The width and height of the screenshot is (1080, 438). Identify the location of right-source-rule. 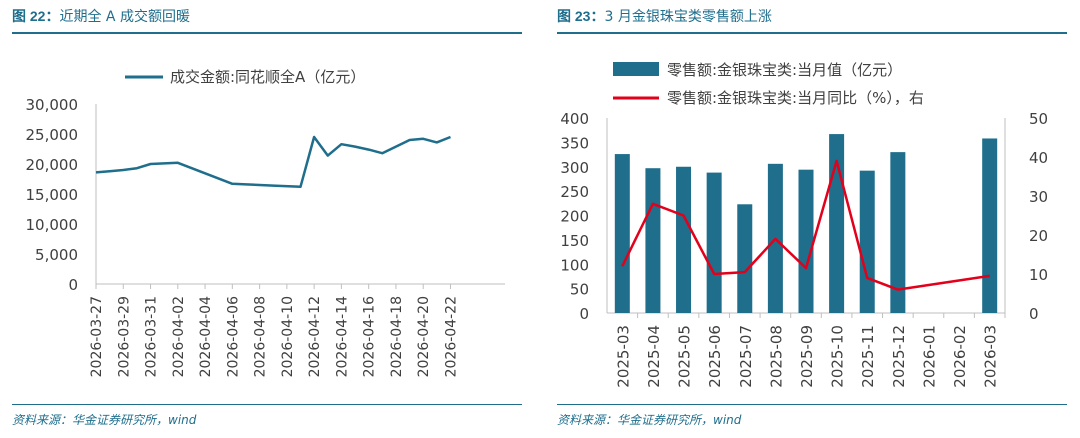
(812, 404).